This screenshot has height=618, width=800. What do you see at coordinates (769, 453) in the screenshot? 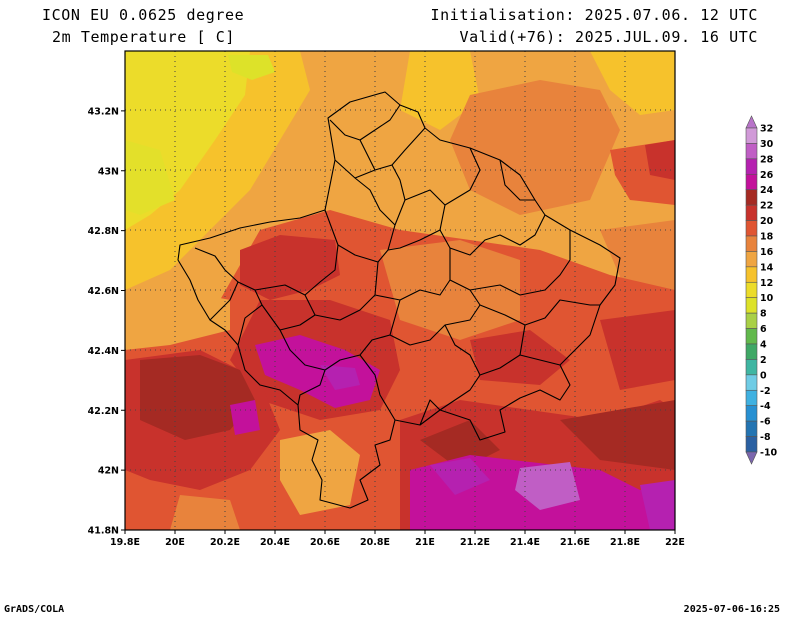
I see `colorbar-label: -10` at bounding box center [769, 453].